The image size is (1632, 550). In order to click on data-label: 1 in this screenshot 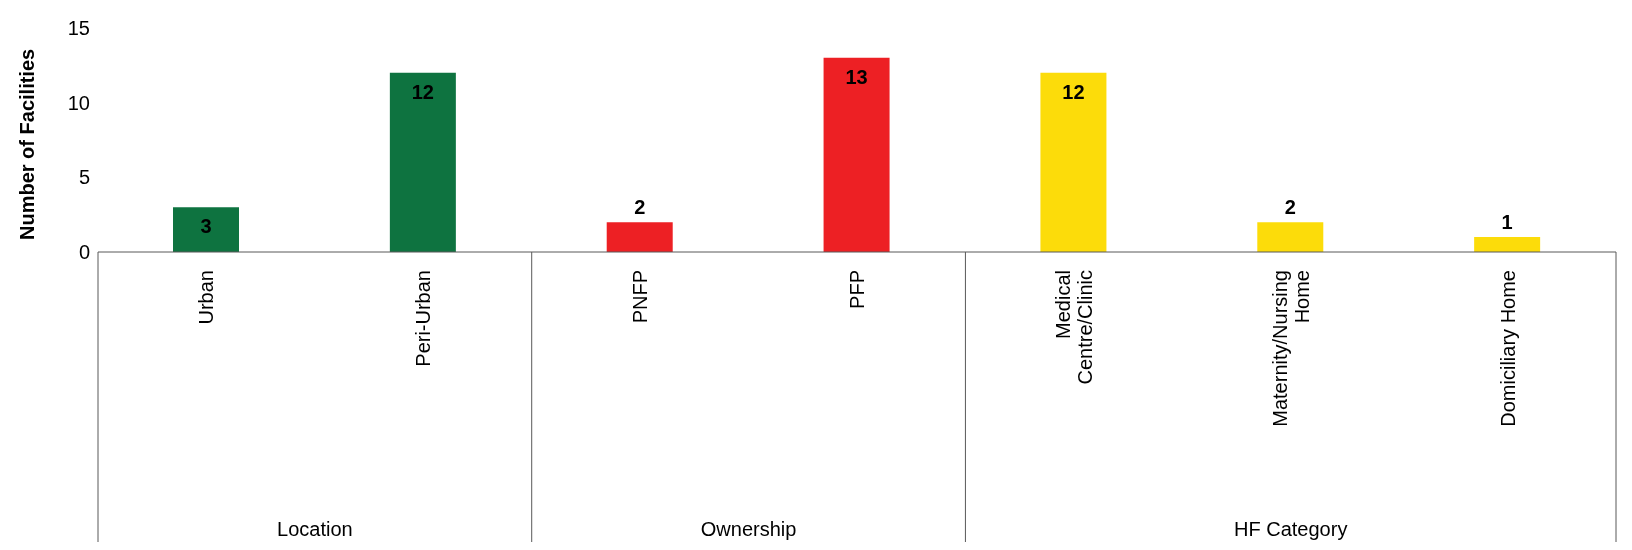, I will do `click(1507, 222)`.